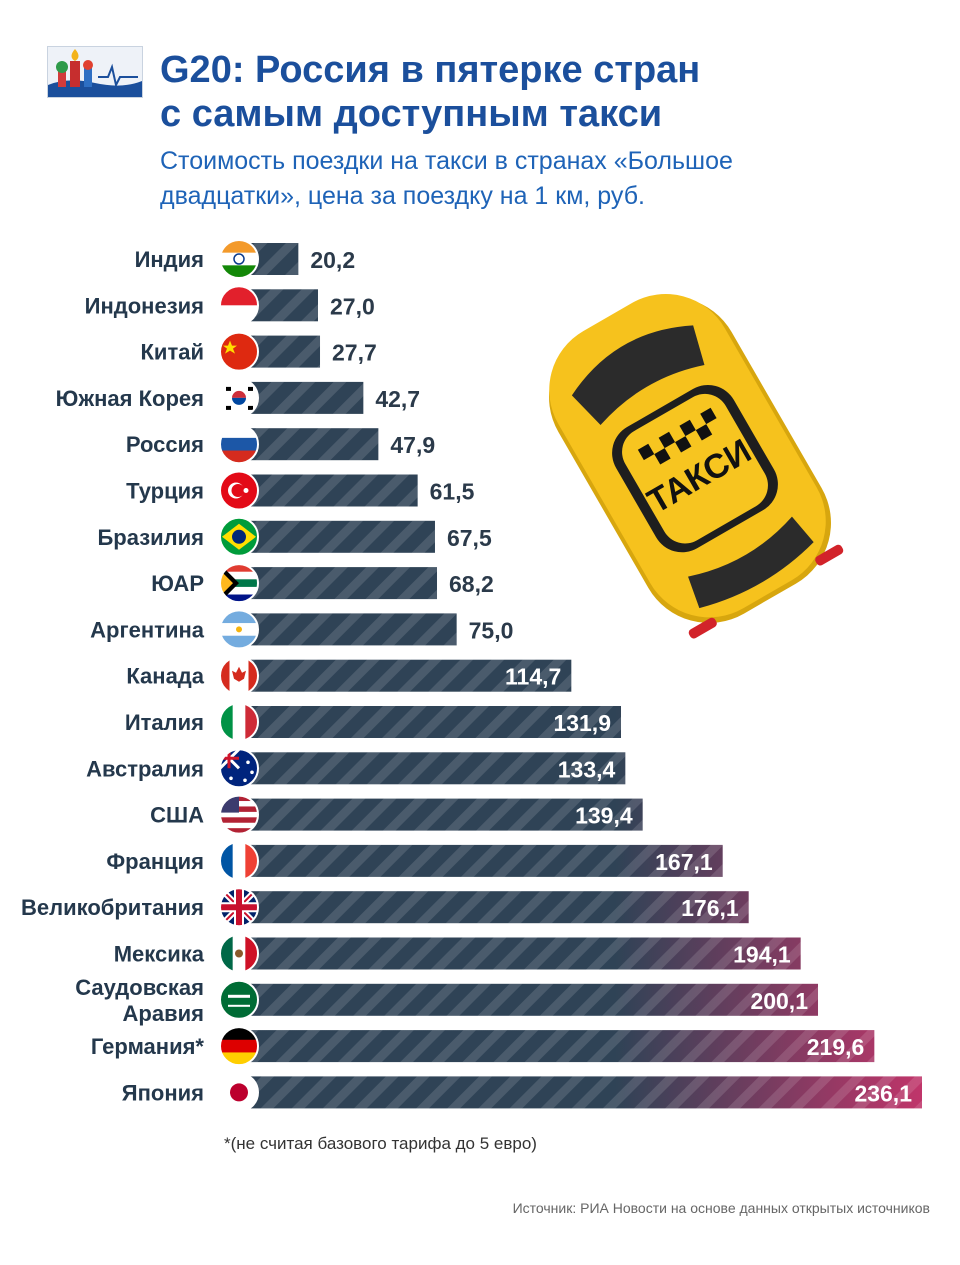 The image size is (960, 1265). What do you see at coordinates (169, 259) in the screenshot?
I see `category-label: Индия` at bounding box center [169, 259].